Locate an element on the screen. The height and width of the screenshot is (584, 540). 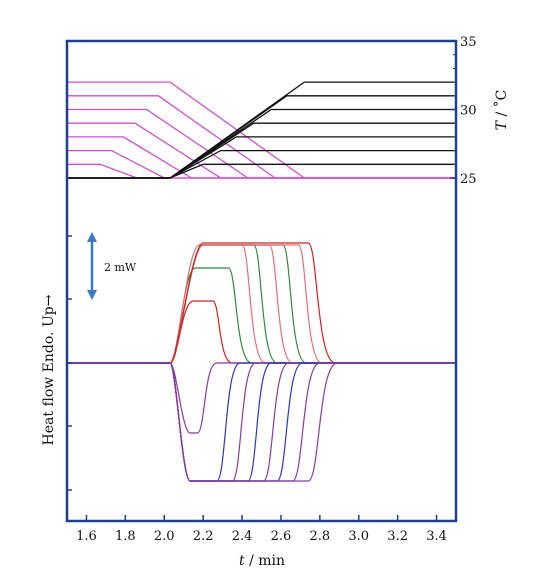
right-y-tick-label: 35 is located at coordinates (468, 42).